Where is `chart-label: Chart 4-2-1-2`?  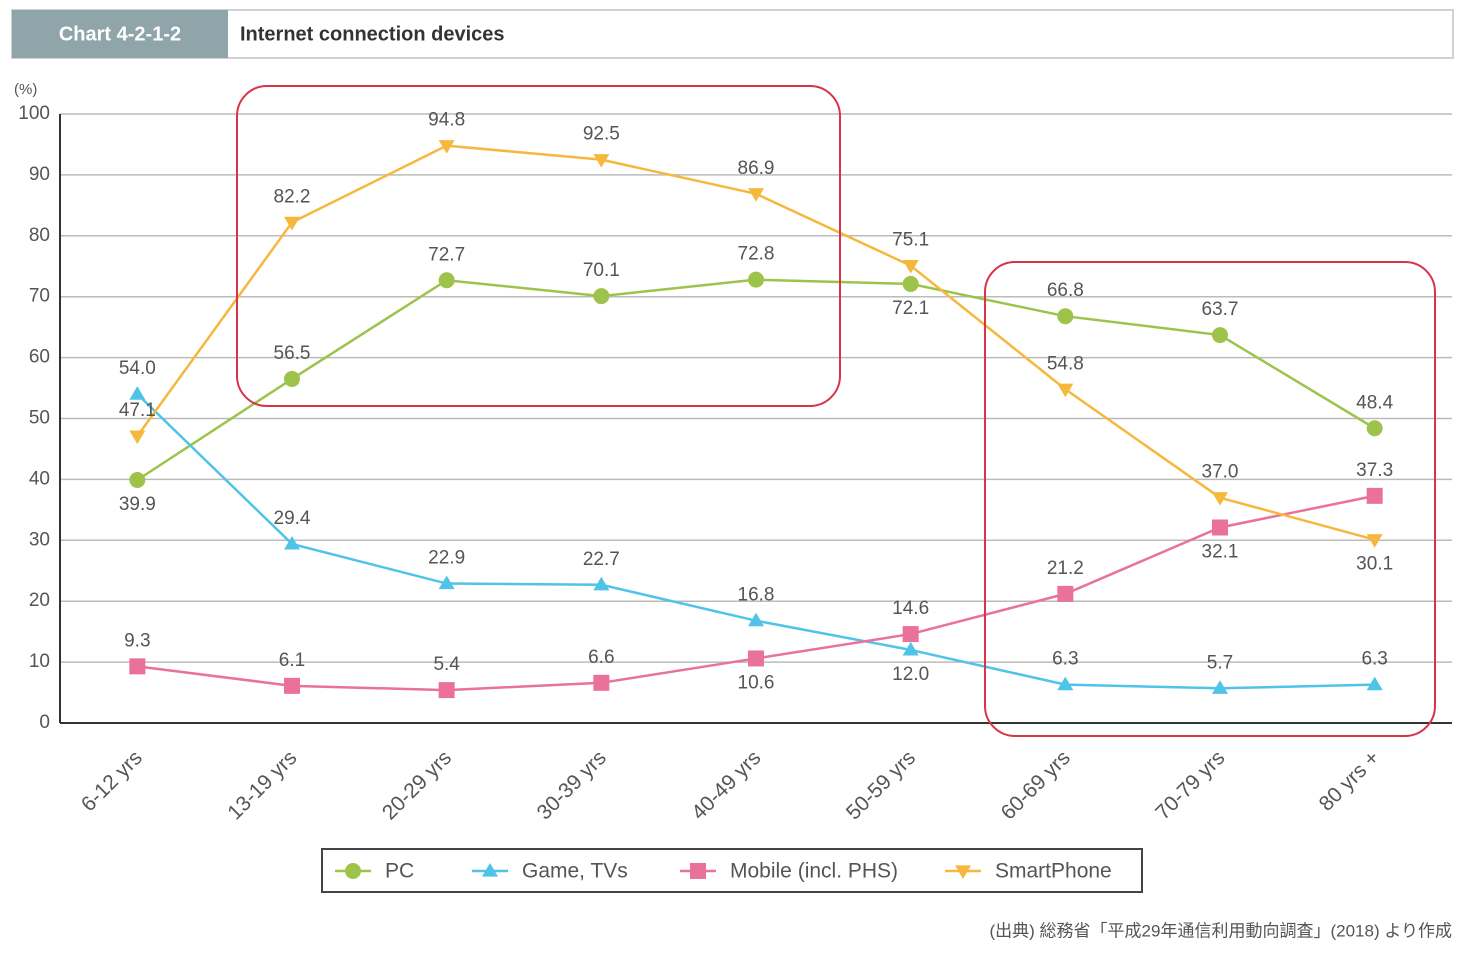 chart-label: Chart 4-2-1-2 is located at coordinates (120, 34).